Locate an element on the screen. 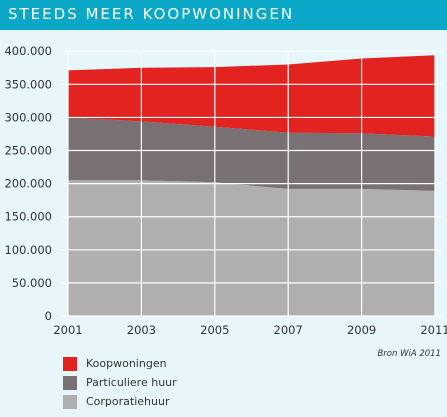 The image size is (447, 417). y-tick-label: 0 is located at coordinates (48, 316).